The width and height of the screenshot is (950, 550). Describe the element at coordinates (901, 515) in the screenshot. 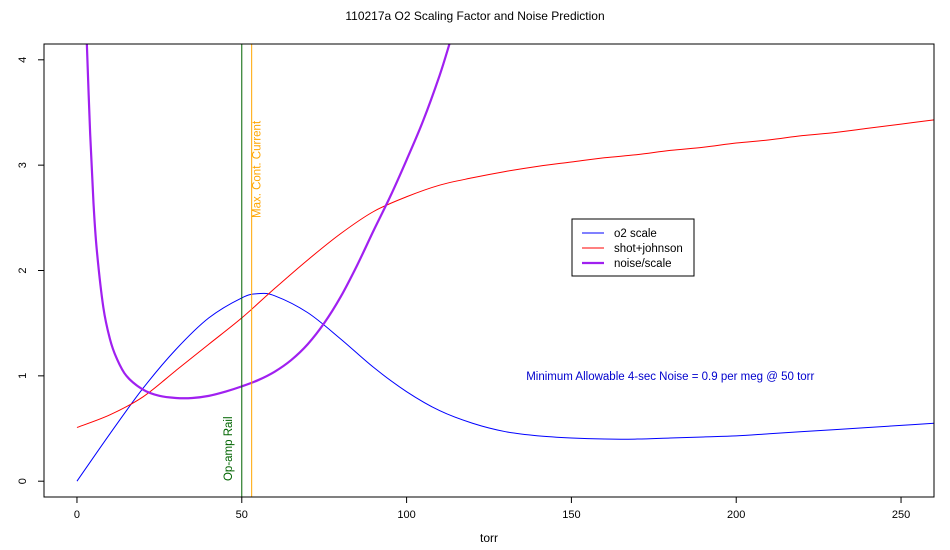

I see `x-tick-label-250: 250` at that location.